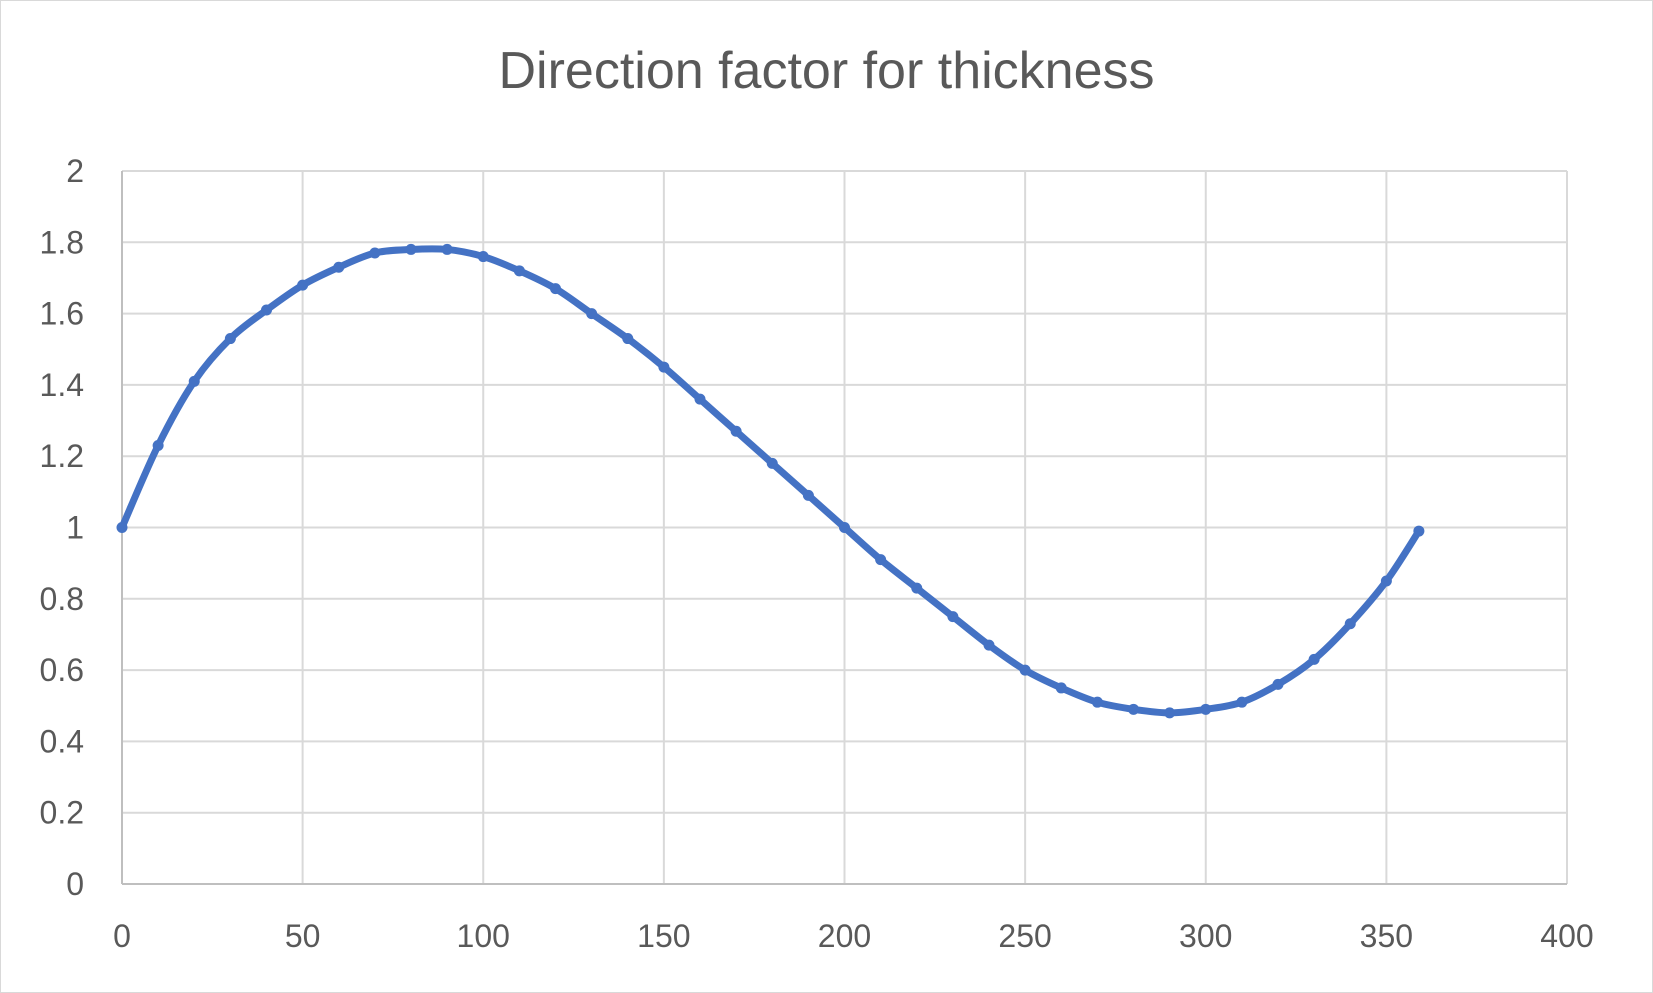  What do you see at coordinates (62, 456) in the screenshot?
I see `y-tick-label: 1.2` at bounding box center [62, 456].